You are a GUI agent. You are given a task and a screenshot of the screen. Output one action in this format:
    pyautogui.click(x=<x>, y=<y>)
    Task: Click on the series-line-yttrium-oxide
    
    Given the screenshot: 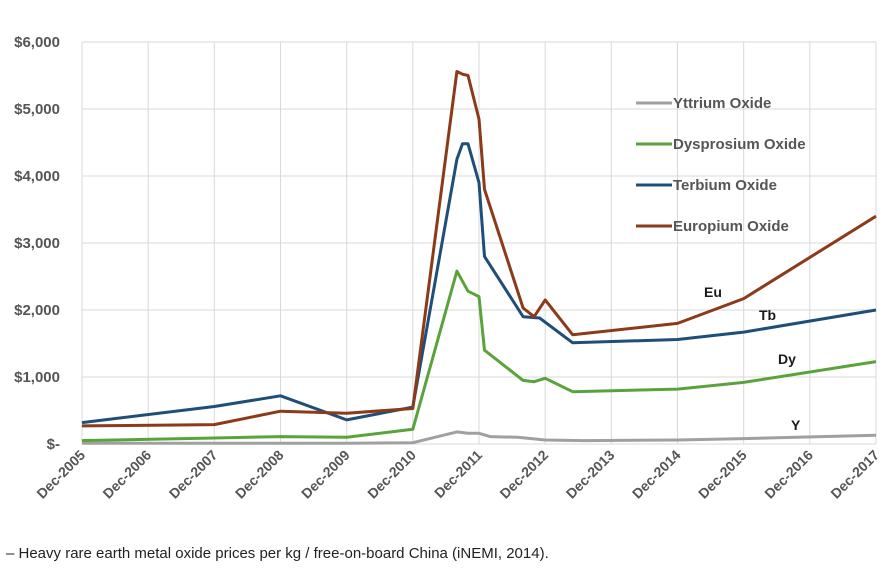 What is the action you would take?
    pyautogui.click(x=479, y=437)
    